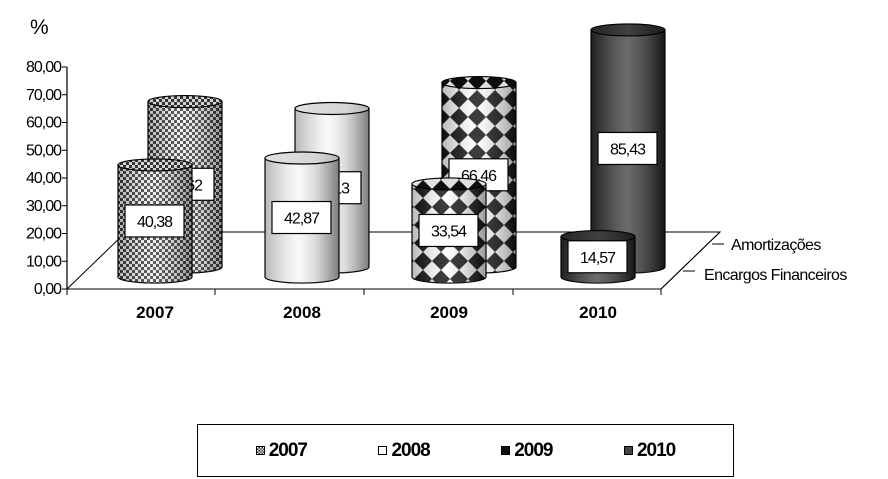  I want to click on legend-item-2010: 2010, so click(649, 450).